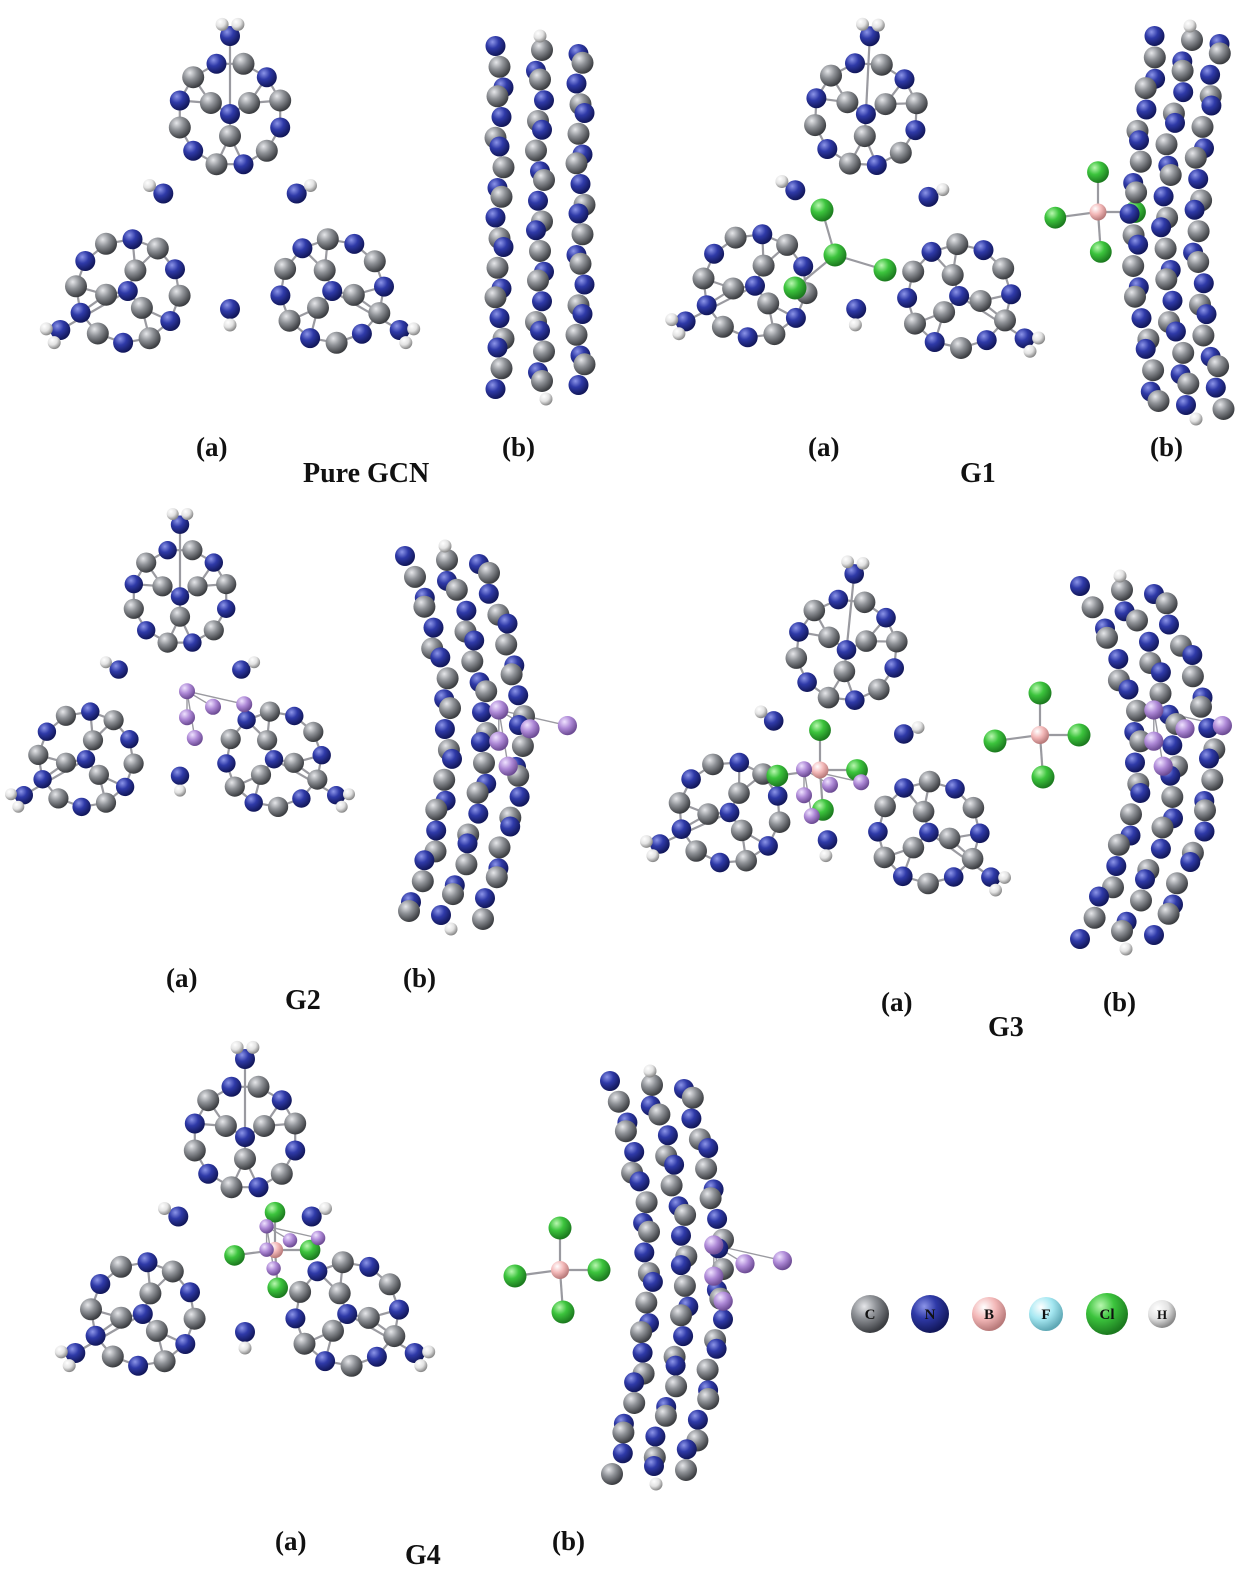 The width and height of the screenshot is (1242, 1581). I want to click on legend-boron-symbol: B, so click(989, 1315).